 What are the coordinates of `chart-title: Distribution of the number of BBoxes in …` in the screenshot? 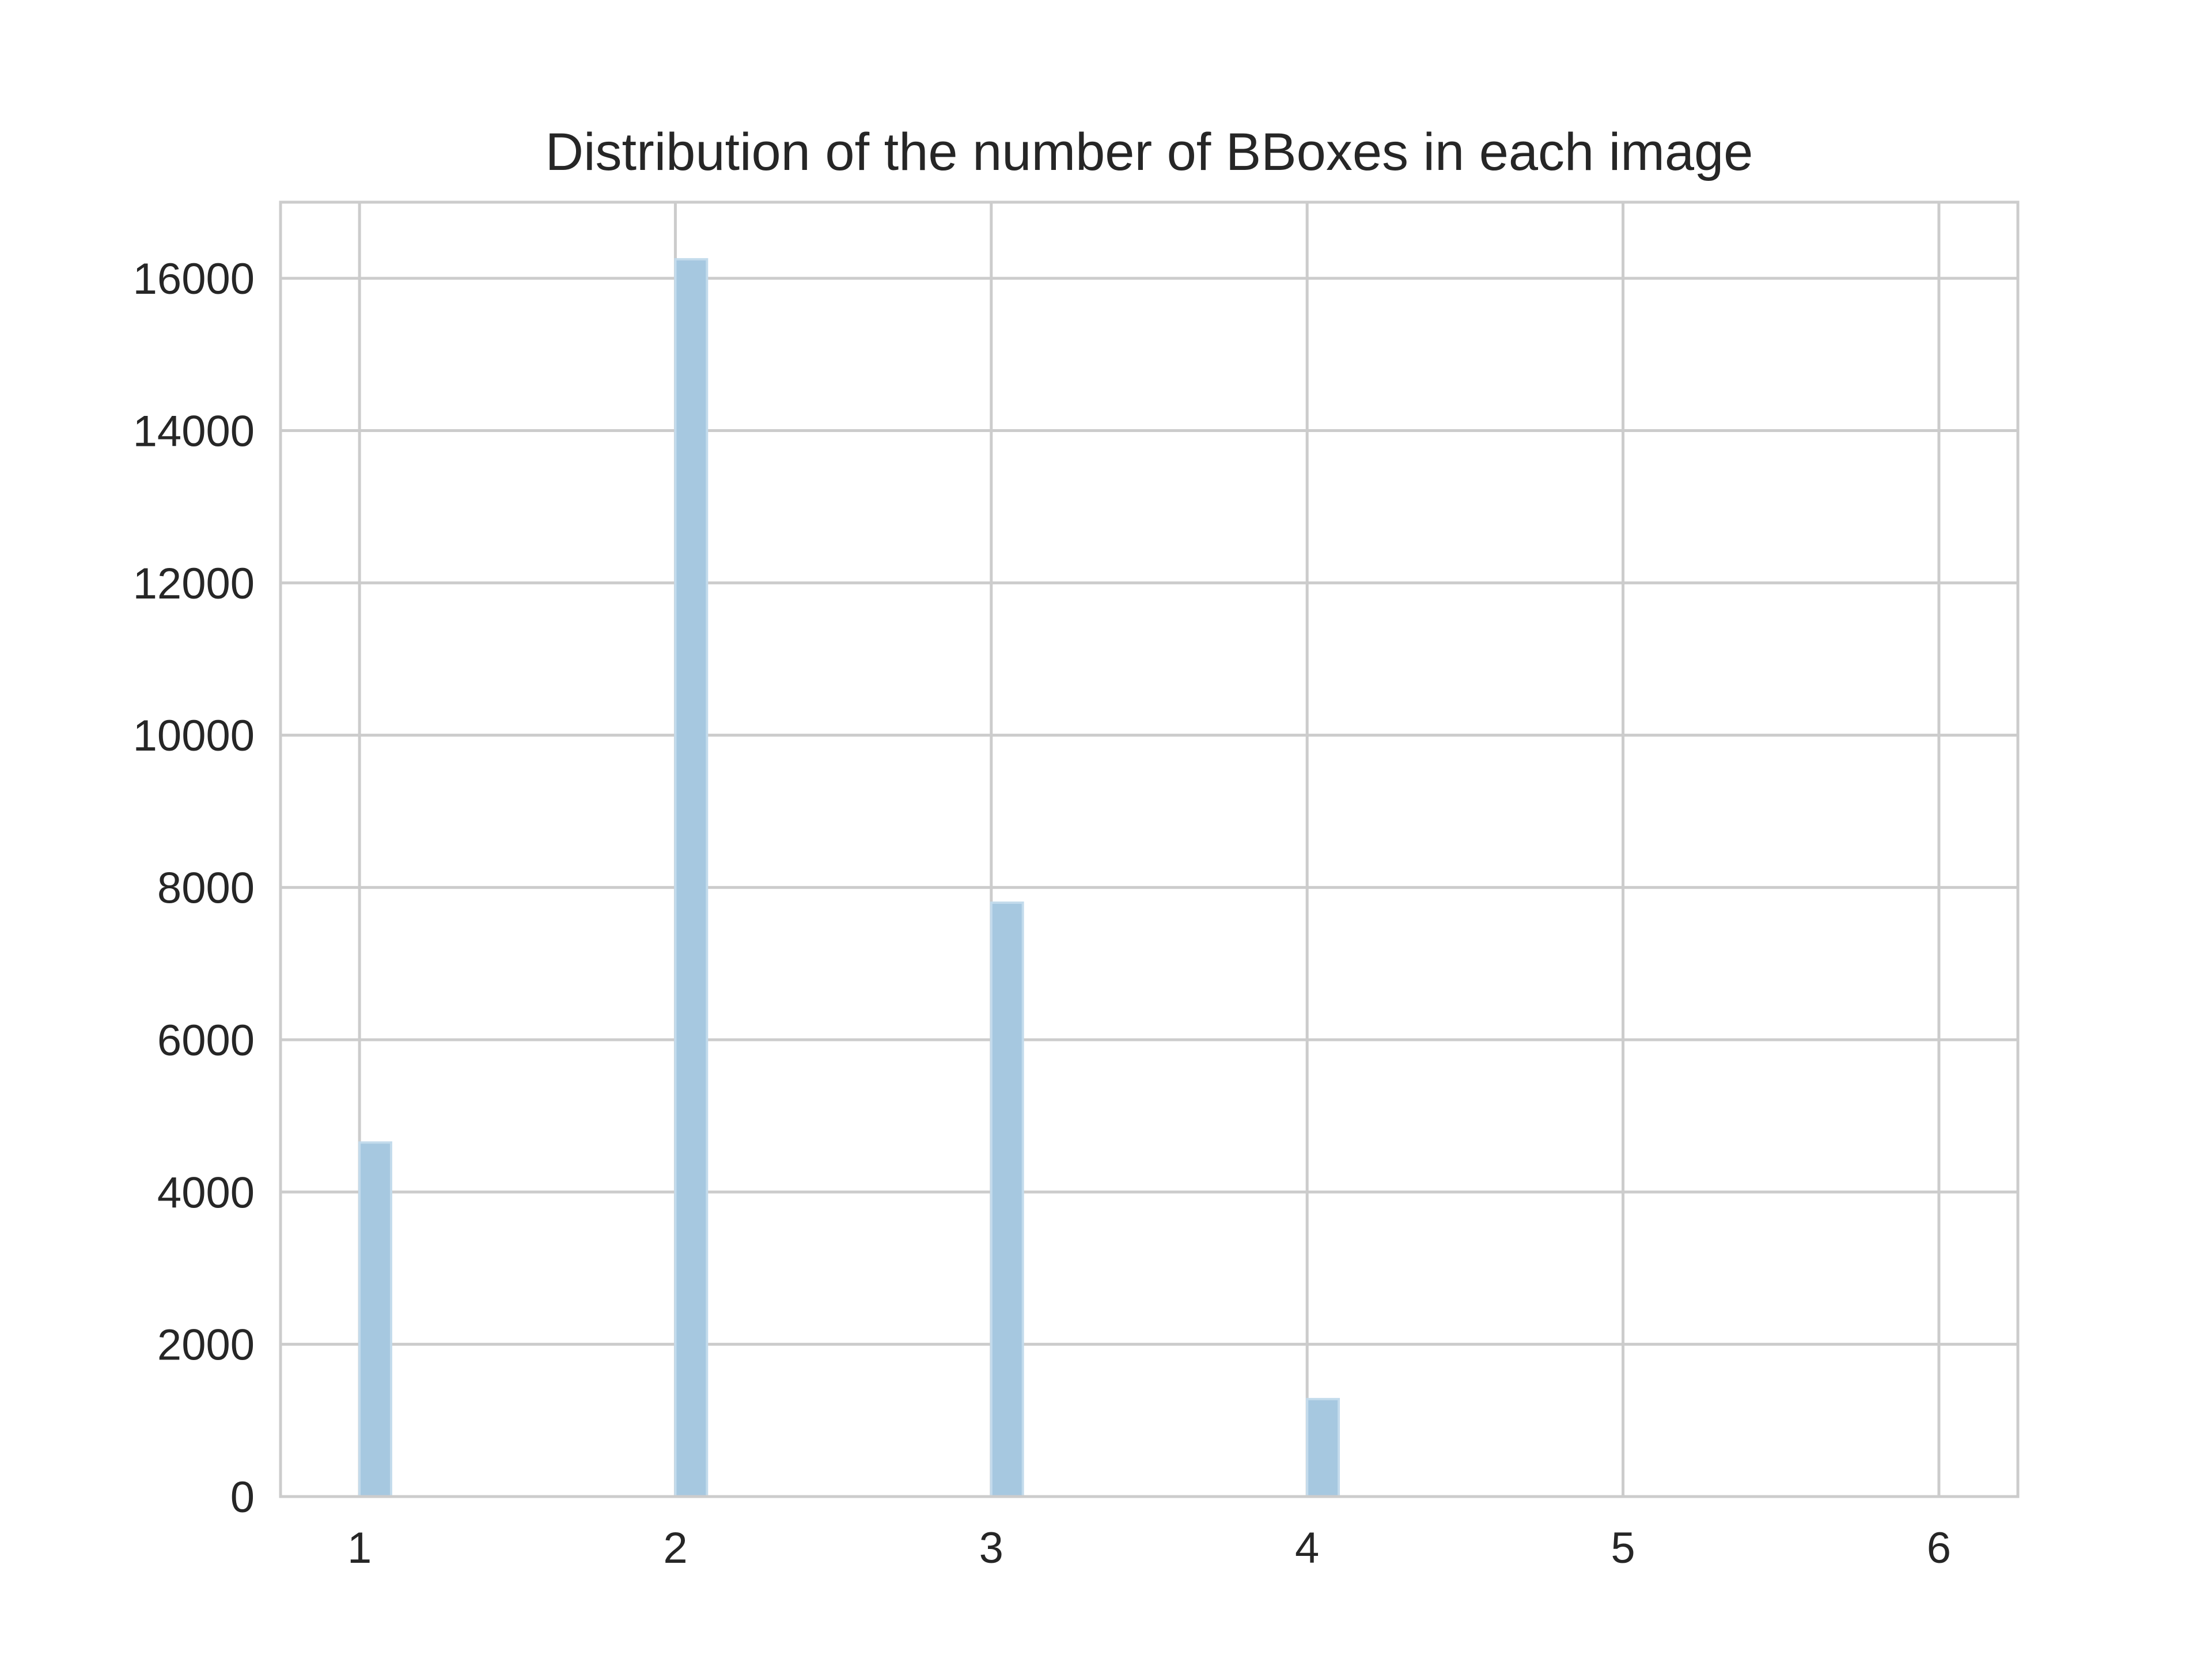 It's located at (1149, 152).